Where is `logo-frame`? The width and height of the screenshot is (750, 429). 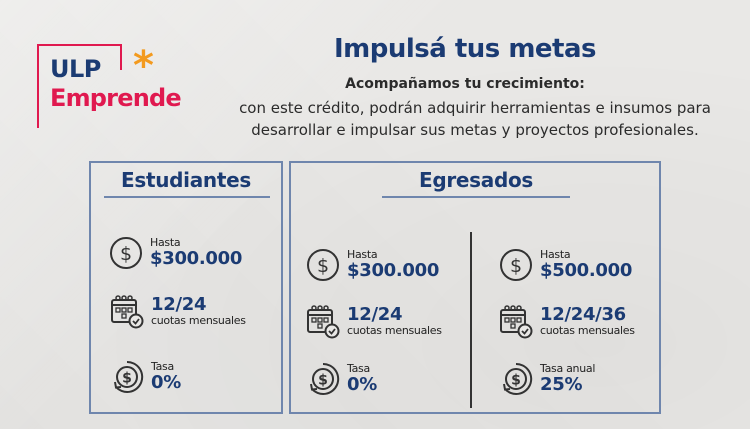 logo-frame is located at coordinates (79, 86).